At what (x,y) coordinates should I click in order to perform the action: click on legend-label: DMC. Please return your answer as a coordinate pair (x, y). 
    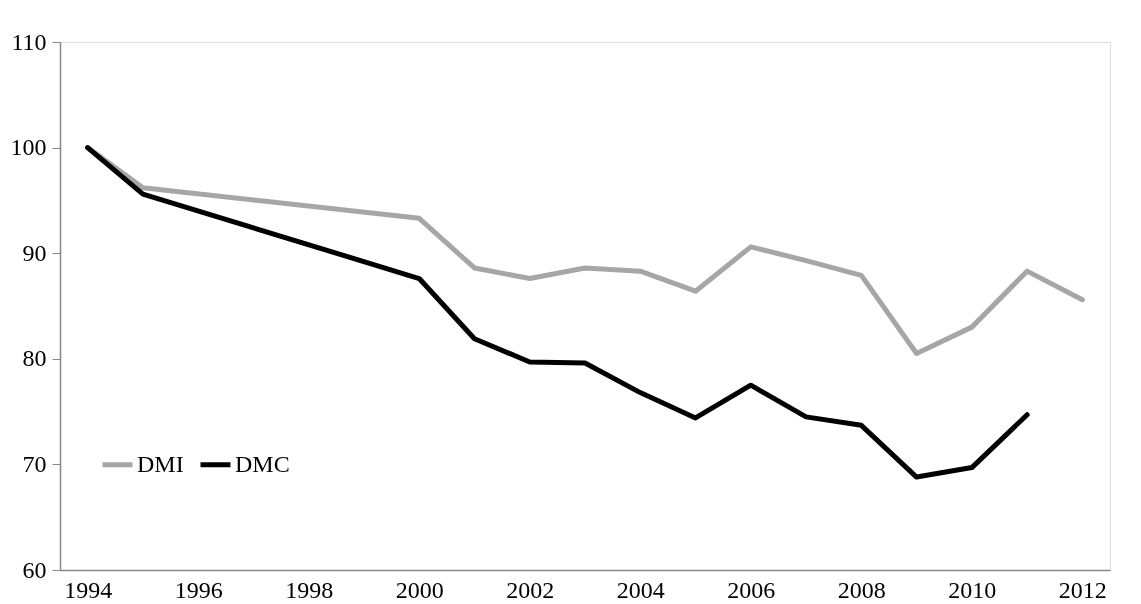
    Looking at the image, I should click on (262, 463).